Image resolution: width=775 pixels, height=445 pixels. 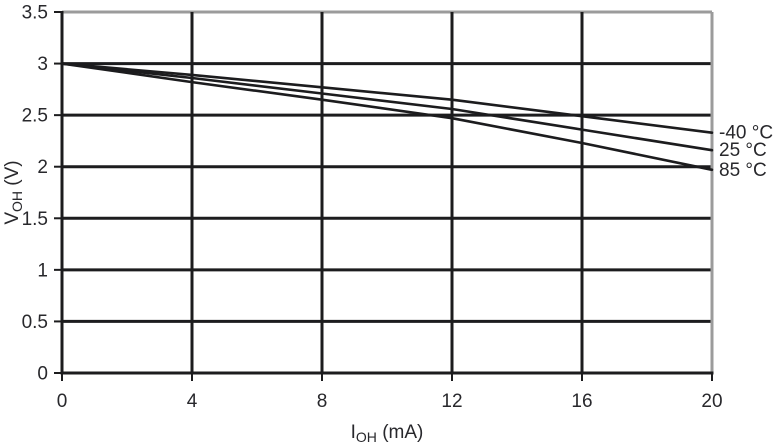 I want to click on x-tick-label: 16, so click(x=581, y=401).